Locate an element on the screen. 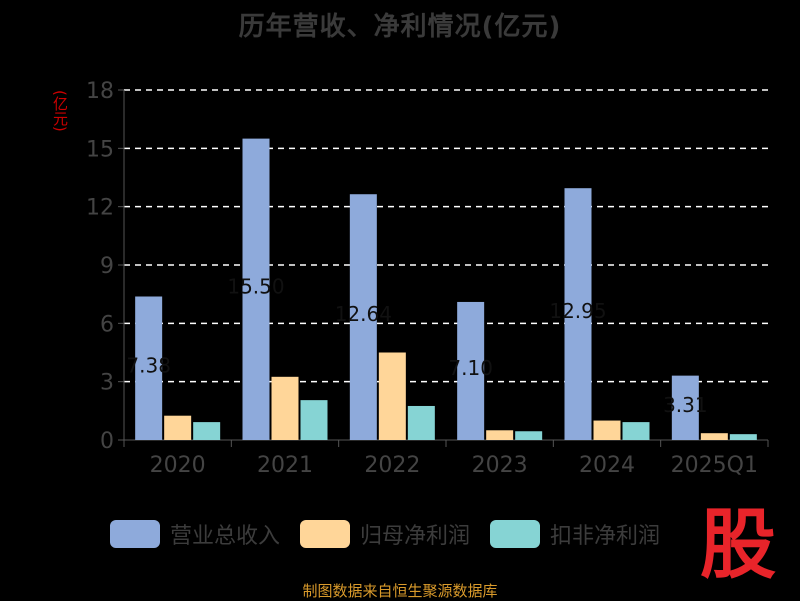  data-label: 7.10 is located at coordinates (470, 368).